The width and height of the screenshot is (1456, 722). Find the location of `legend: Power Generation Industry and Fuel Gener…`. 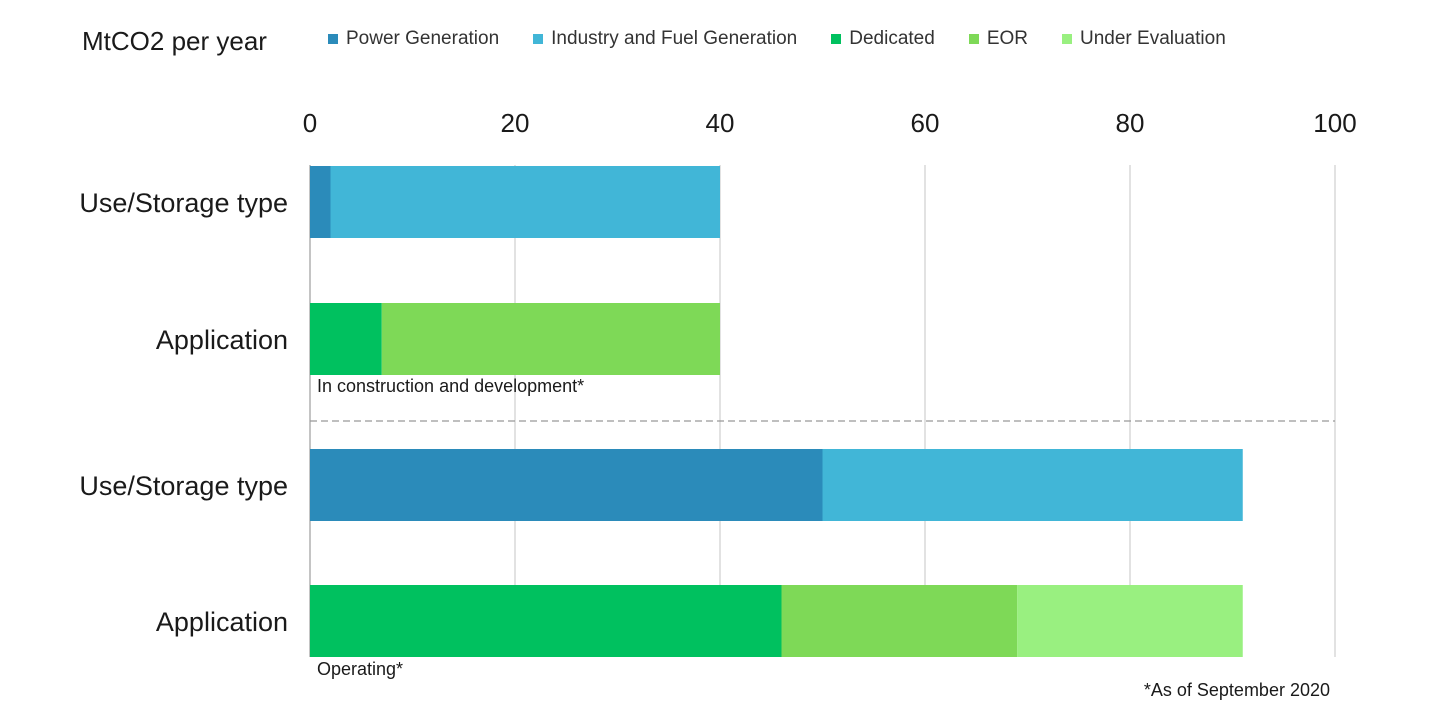

legend: Power Generation Industry and Fuel Gener… is located at coordinates (794, 39).